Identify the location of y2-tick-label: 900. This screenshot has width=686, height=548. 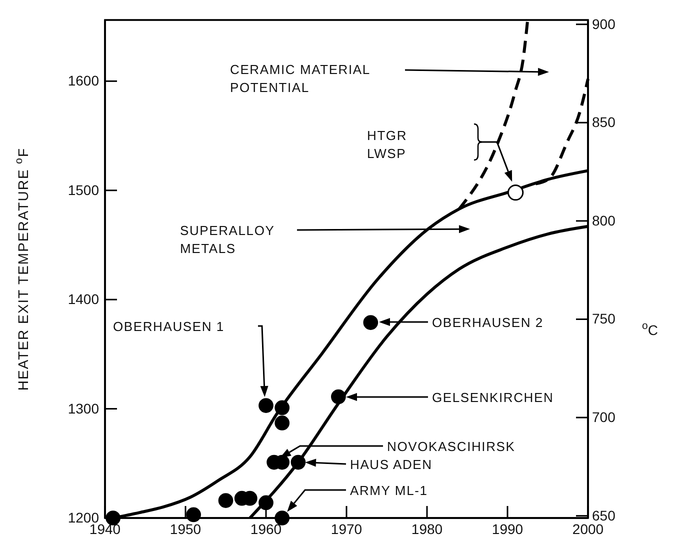
(604, 24).